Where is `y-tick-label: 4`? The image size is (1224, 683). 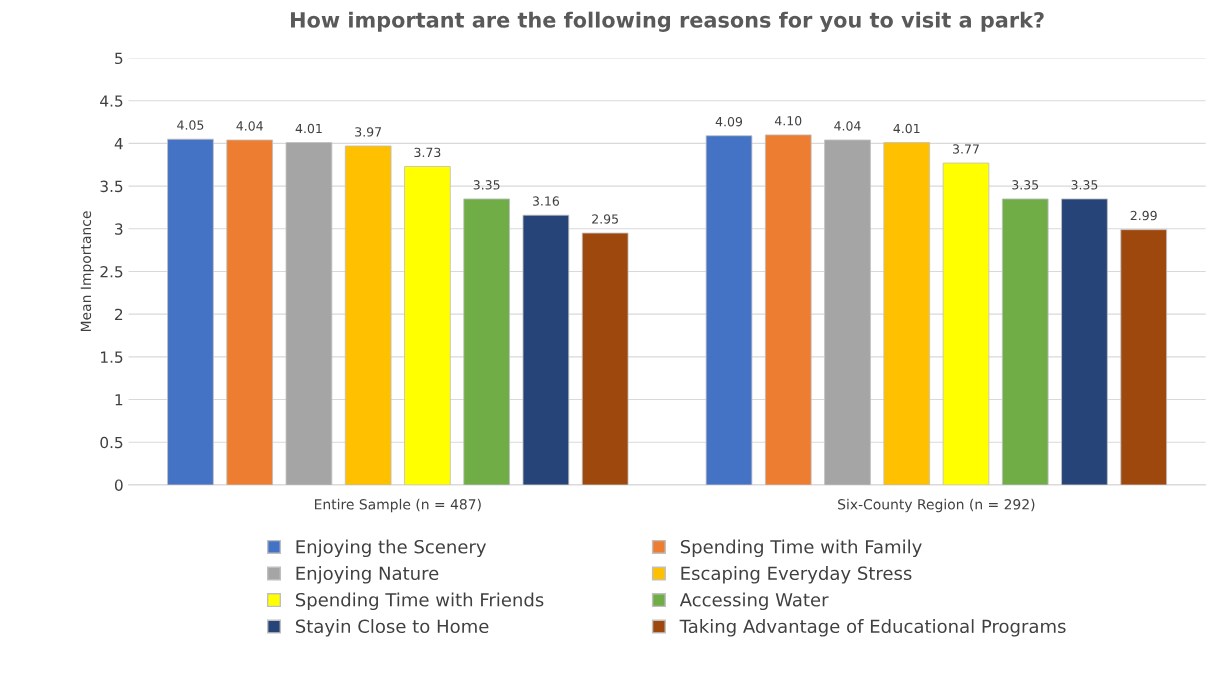
y-tick-label: 4 is located at coordinates (118, 144).